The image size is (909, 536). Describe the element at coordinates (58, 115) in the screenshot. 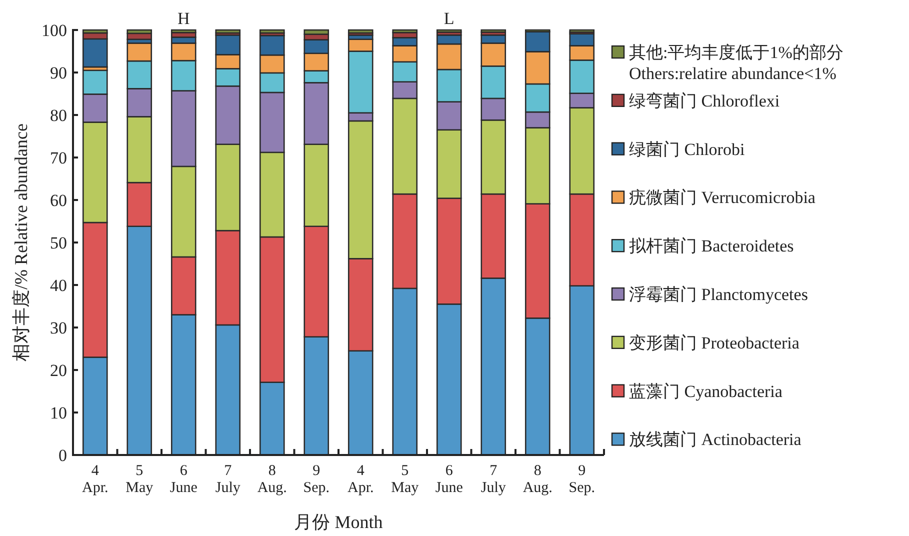

I see `y-tick-label: 80` at that location.